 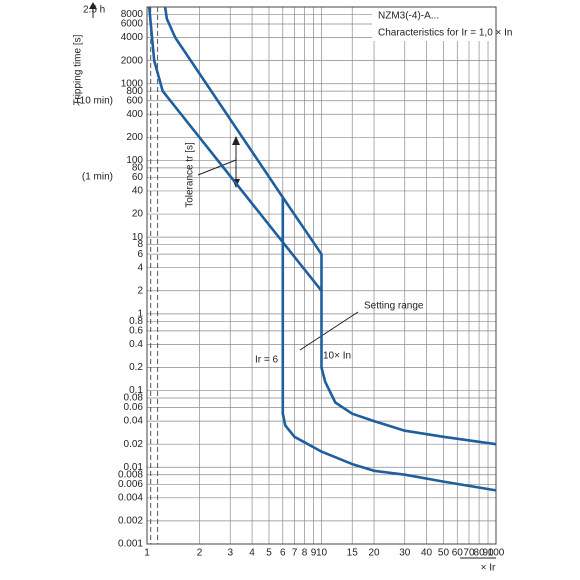 What do you see at coordinates (305, 553) in the screenshot?
I see `x-tick-label: 8` at bounding box center [305, 553].